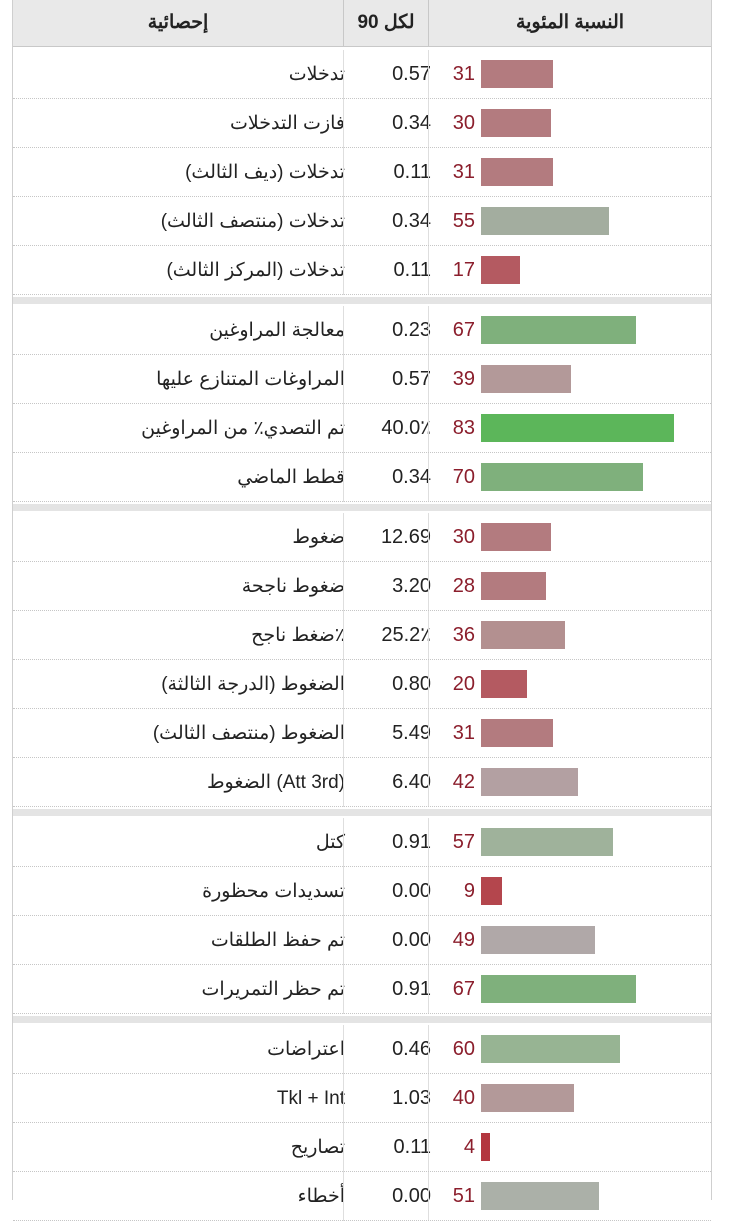  Describe the element at coordinates (310, 1098) in the screenshot. I see `stat-label: Tkl + Int` at that location.